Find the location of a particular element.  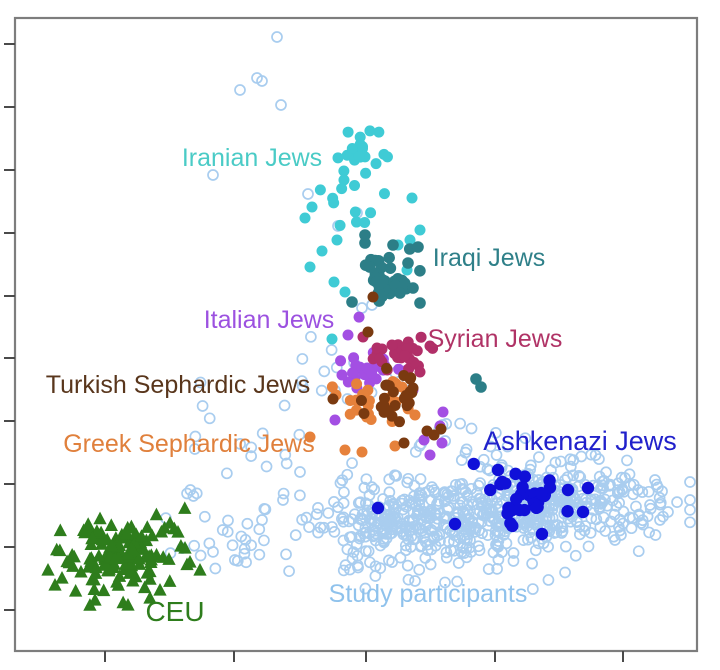

label-ceu: CEU is located at coordinates (174, 611).